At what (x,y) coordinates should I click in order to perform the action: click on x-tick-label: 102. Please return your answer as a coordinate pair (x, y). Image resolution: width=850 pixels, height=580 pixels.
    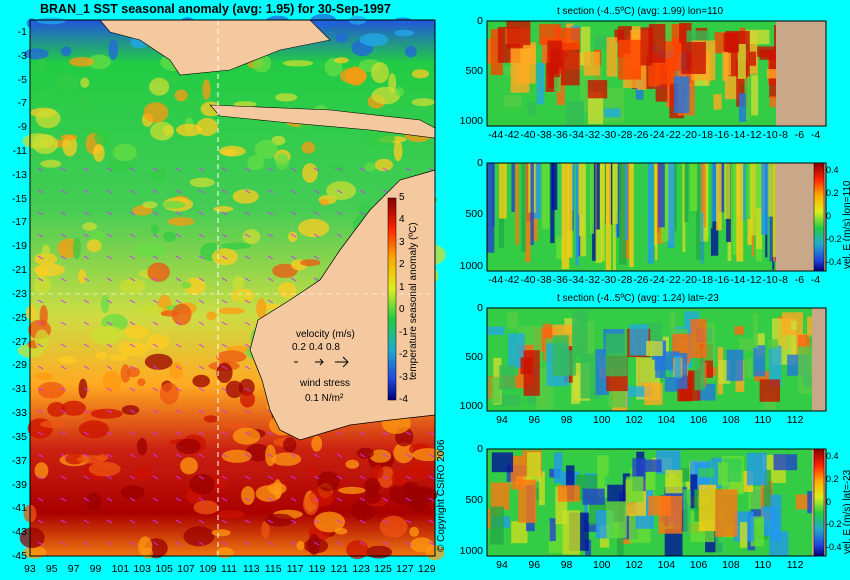
    Looking at the image, I should click on (634, 420).